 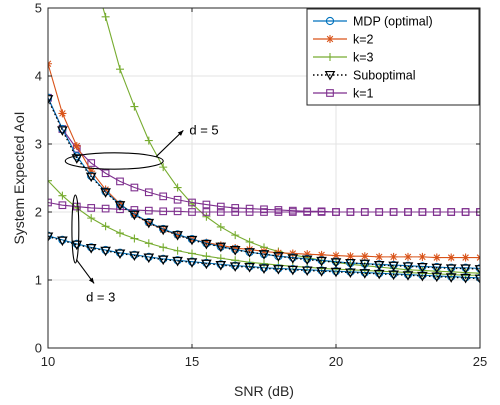 I want to click on legend-label: Suboptimal, so click(x=384, y=76).